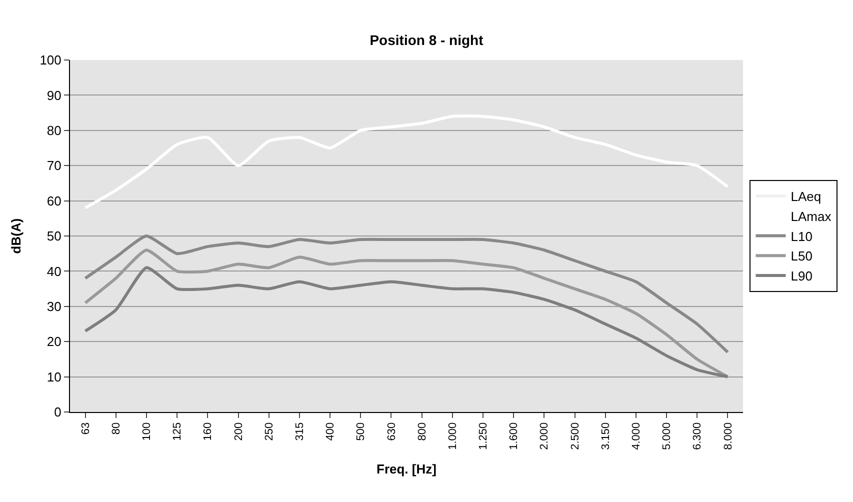 This screenshot has width=853, height=502. I want to click on x-tick-label: 100, so click(147, 431).